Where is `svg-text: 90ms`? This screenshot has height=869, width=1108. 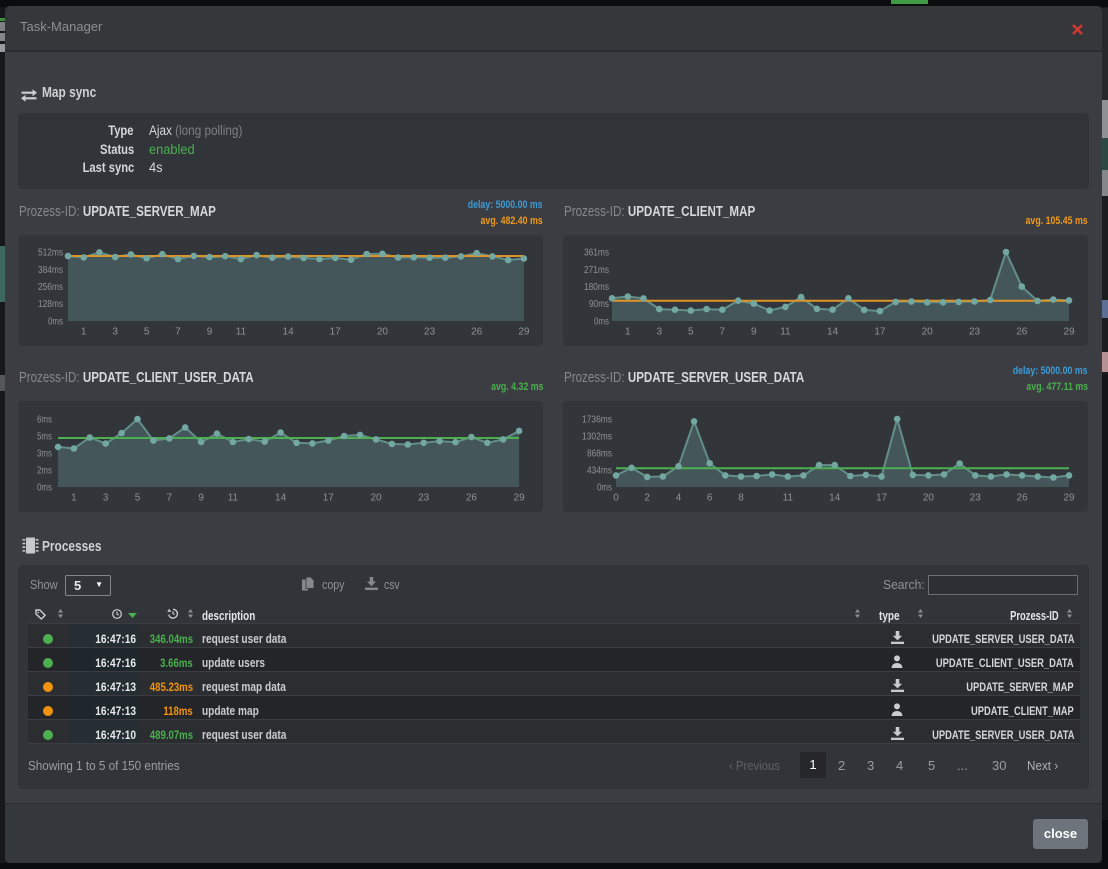
svg-text: 90ms is located at coordinates (599, 304).